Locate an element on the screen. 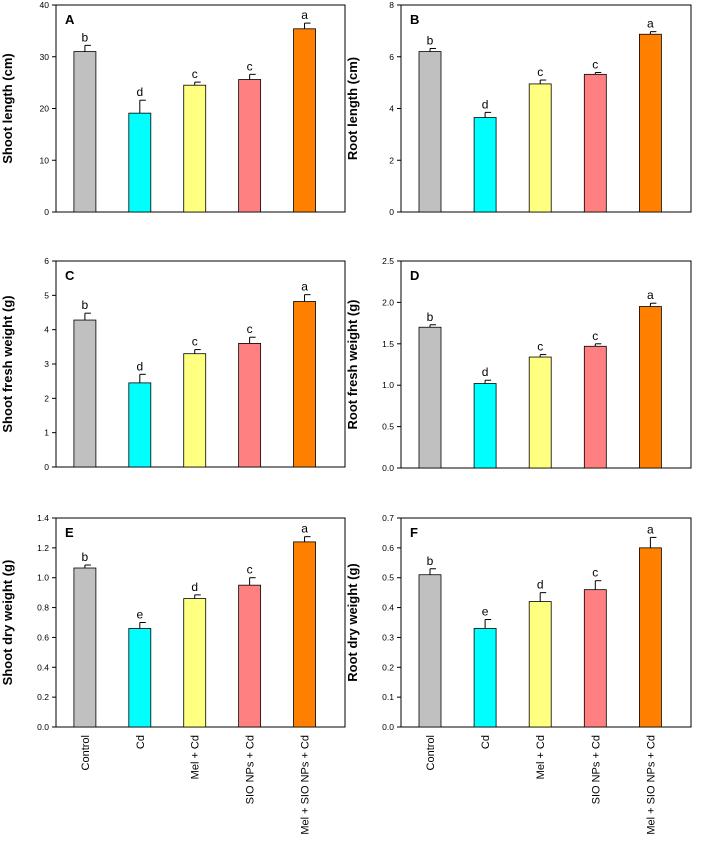 The image size is (708, 849). y-tick-label: 0.5 is located at coordinates (388, 578).